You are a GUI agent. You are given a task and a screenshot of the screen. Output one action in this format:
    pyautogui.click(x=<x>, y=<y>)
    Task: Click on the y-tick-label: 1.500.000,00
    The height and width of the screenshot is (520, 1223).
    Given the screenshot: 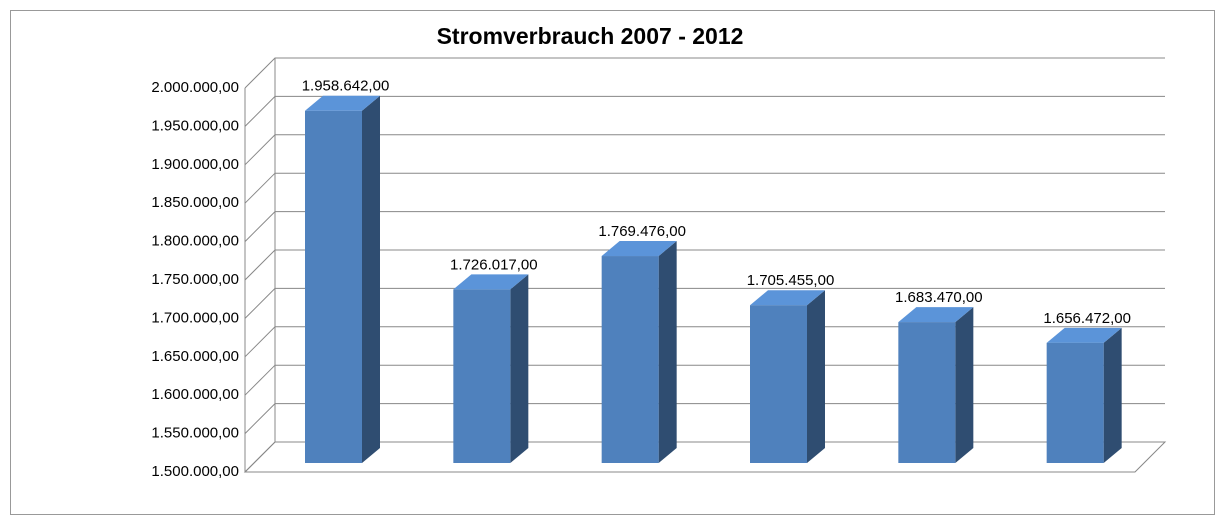 What is the action you would take?
    pyautogui.click(x=195, y=471)
    